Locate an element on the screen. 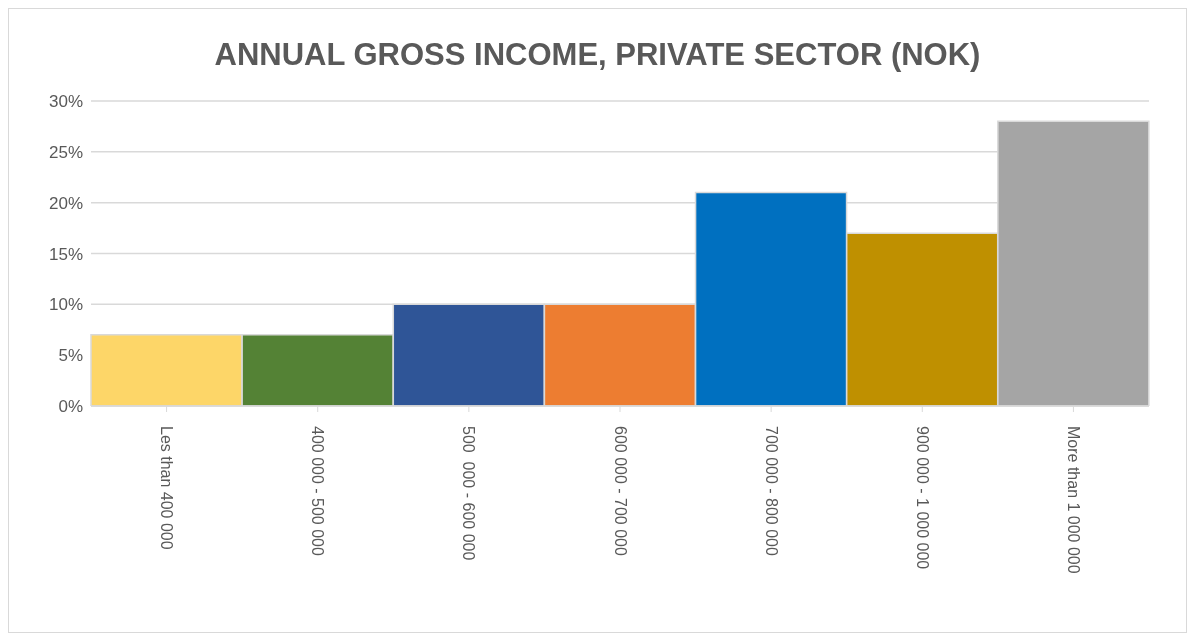  chart-title: ANNUAL GROSS INCOME, PRIVATE SECTOR (NOK) is located at coordinates (597, 55).